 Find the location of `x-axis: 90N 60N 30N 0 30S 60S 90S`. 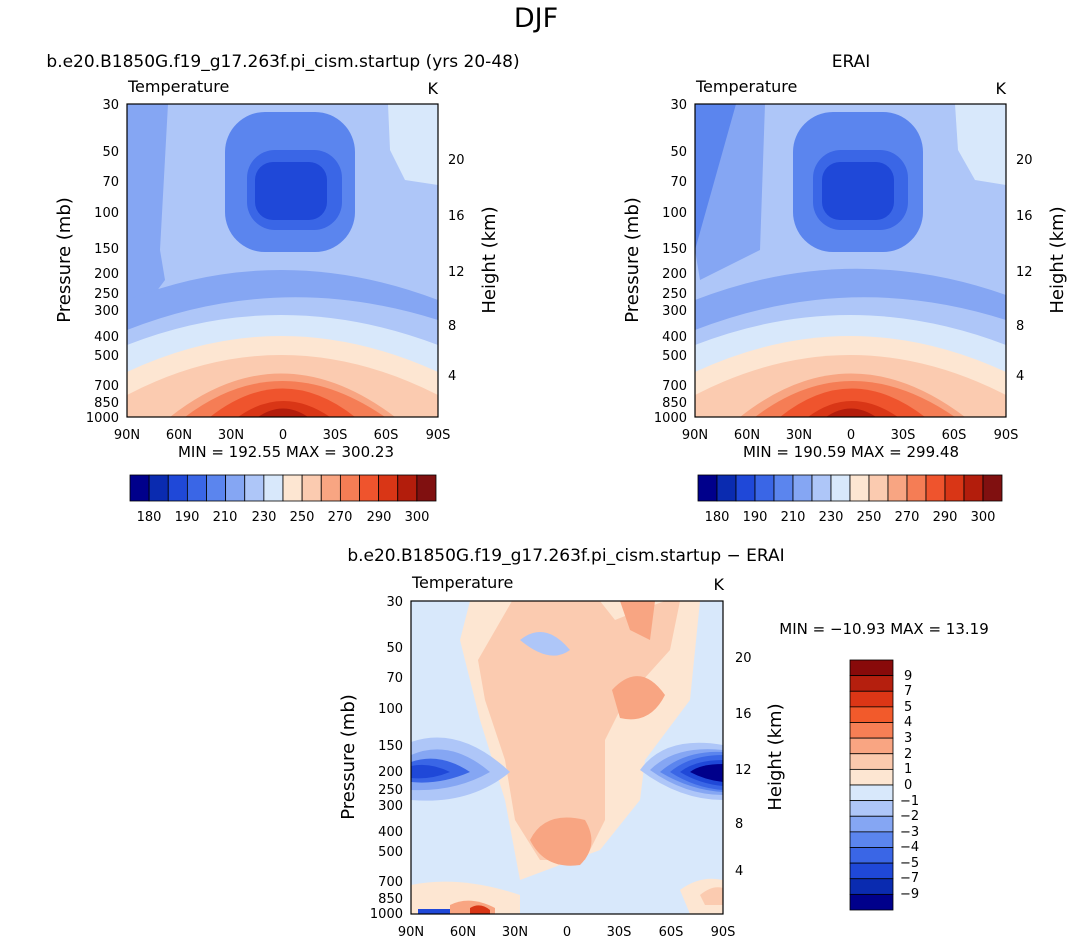

x-axis: 90N 60N 30N 0 30S 60S 90S is located at coordinates (567, 932).